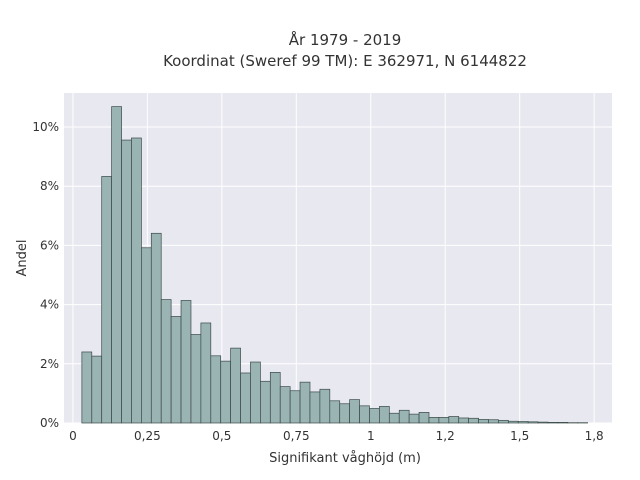 The image size is (640, 480). I want to click on x-tick-label: 0,25, so click(147, 436).